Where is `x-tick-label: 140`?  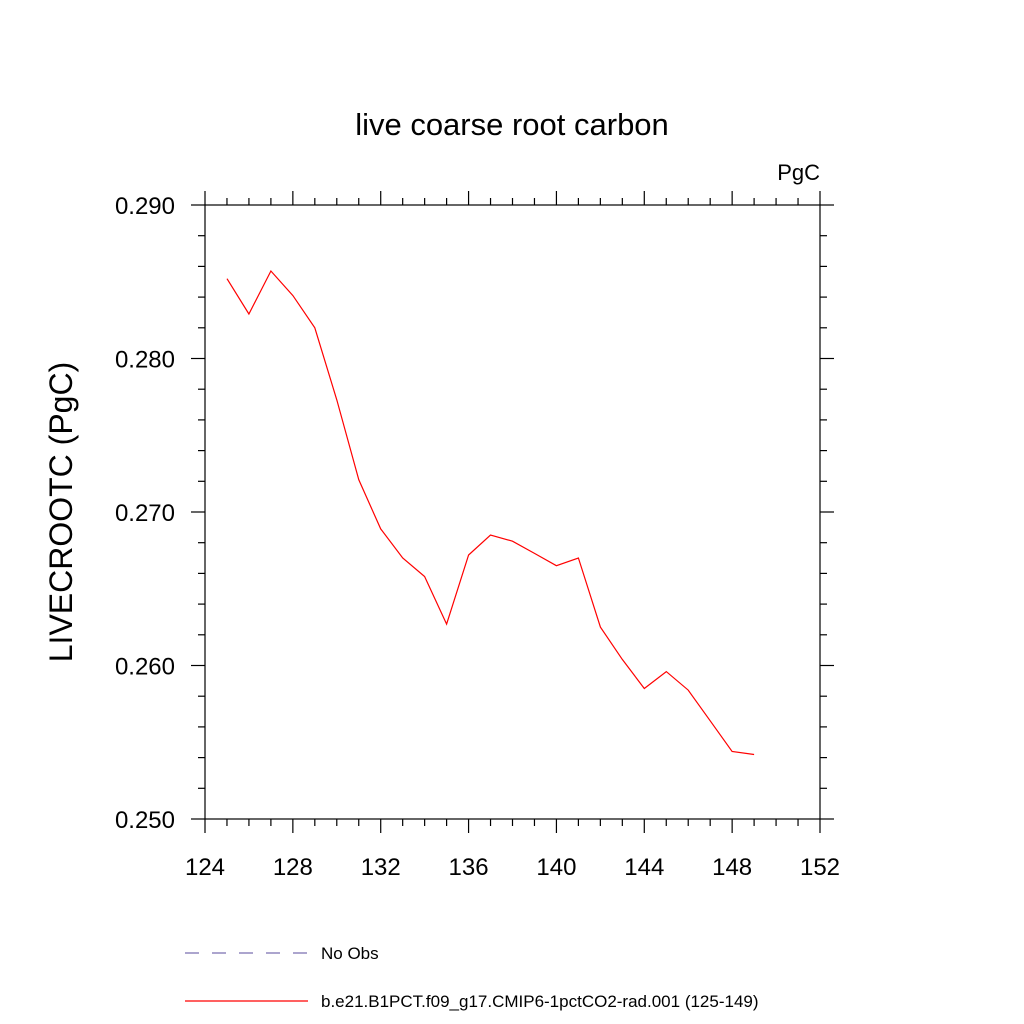
x-tick-label: 140 is located at coordinates (556, 867).